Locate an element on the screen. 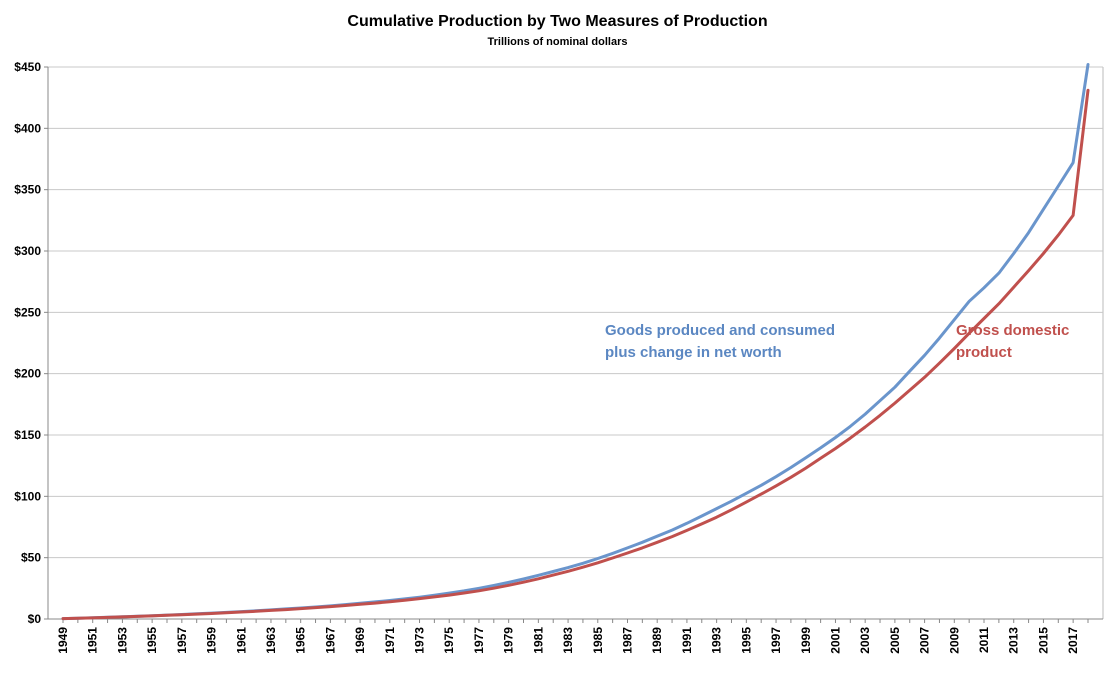 The height and width of the screenshot is (675, 1115). y-tick-label: $200 is located at coordinates (27, 374).